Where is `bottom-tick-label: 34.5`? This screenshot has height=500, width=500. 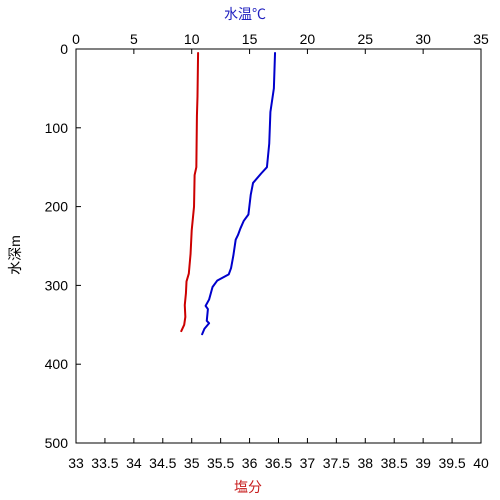 bottom-tick-label: 34.5 is located at coordinates (162, 463).